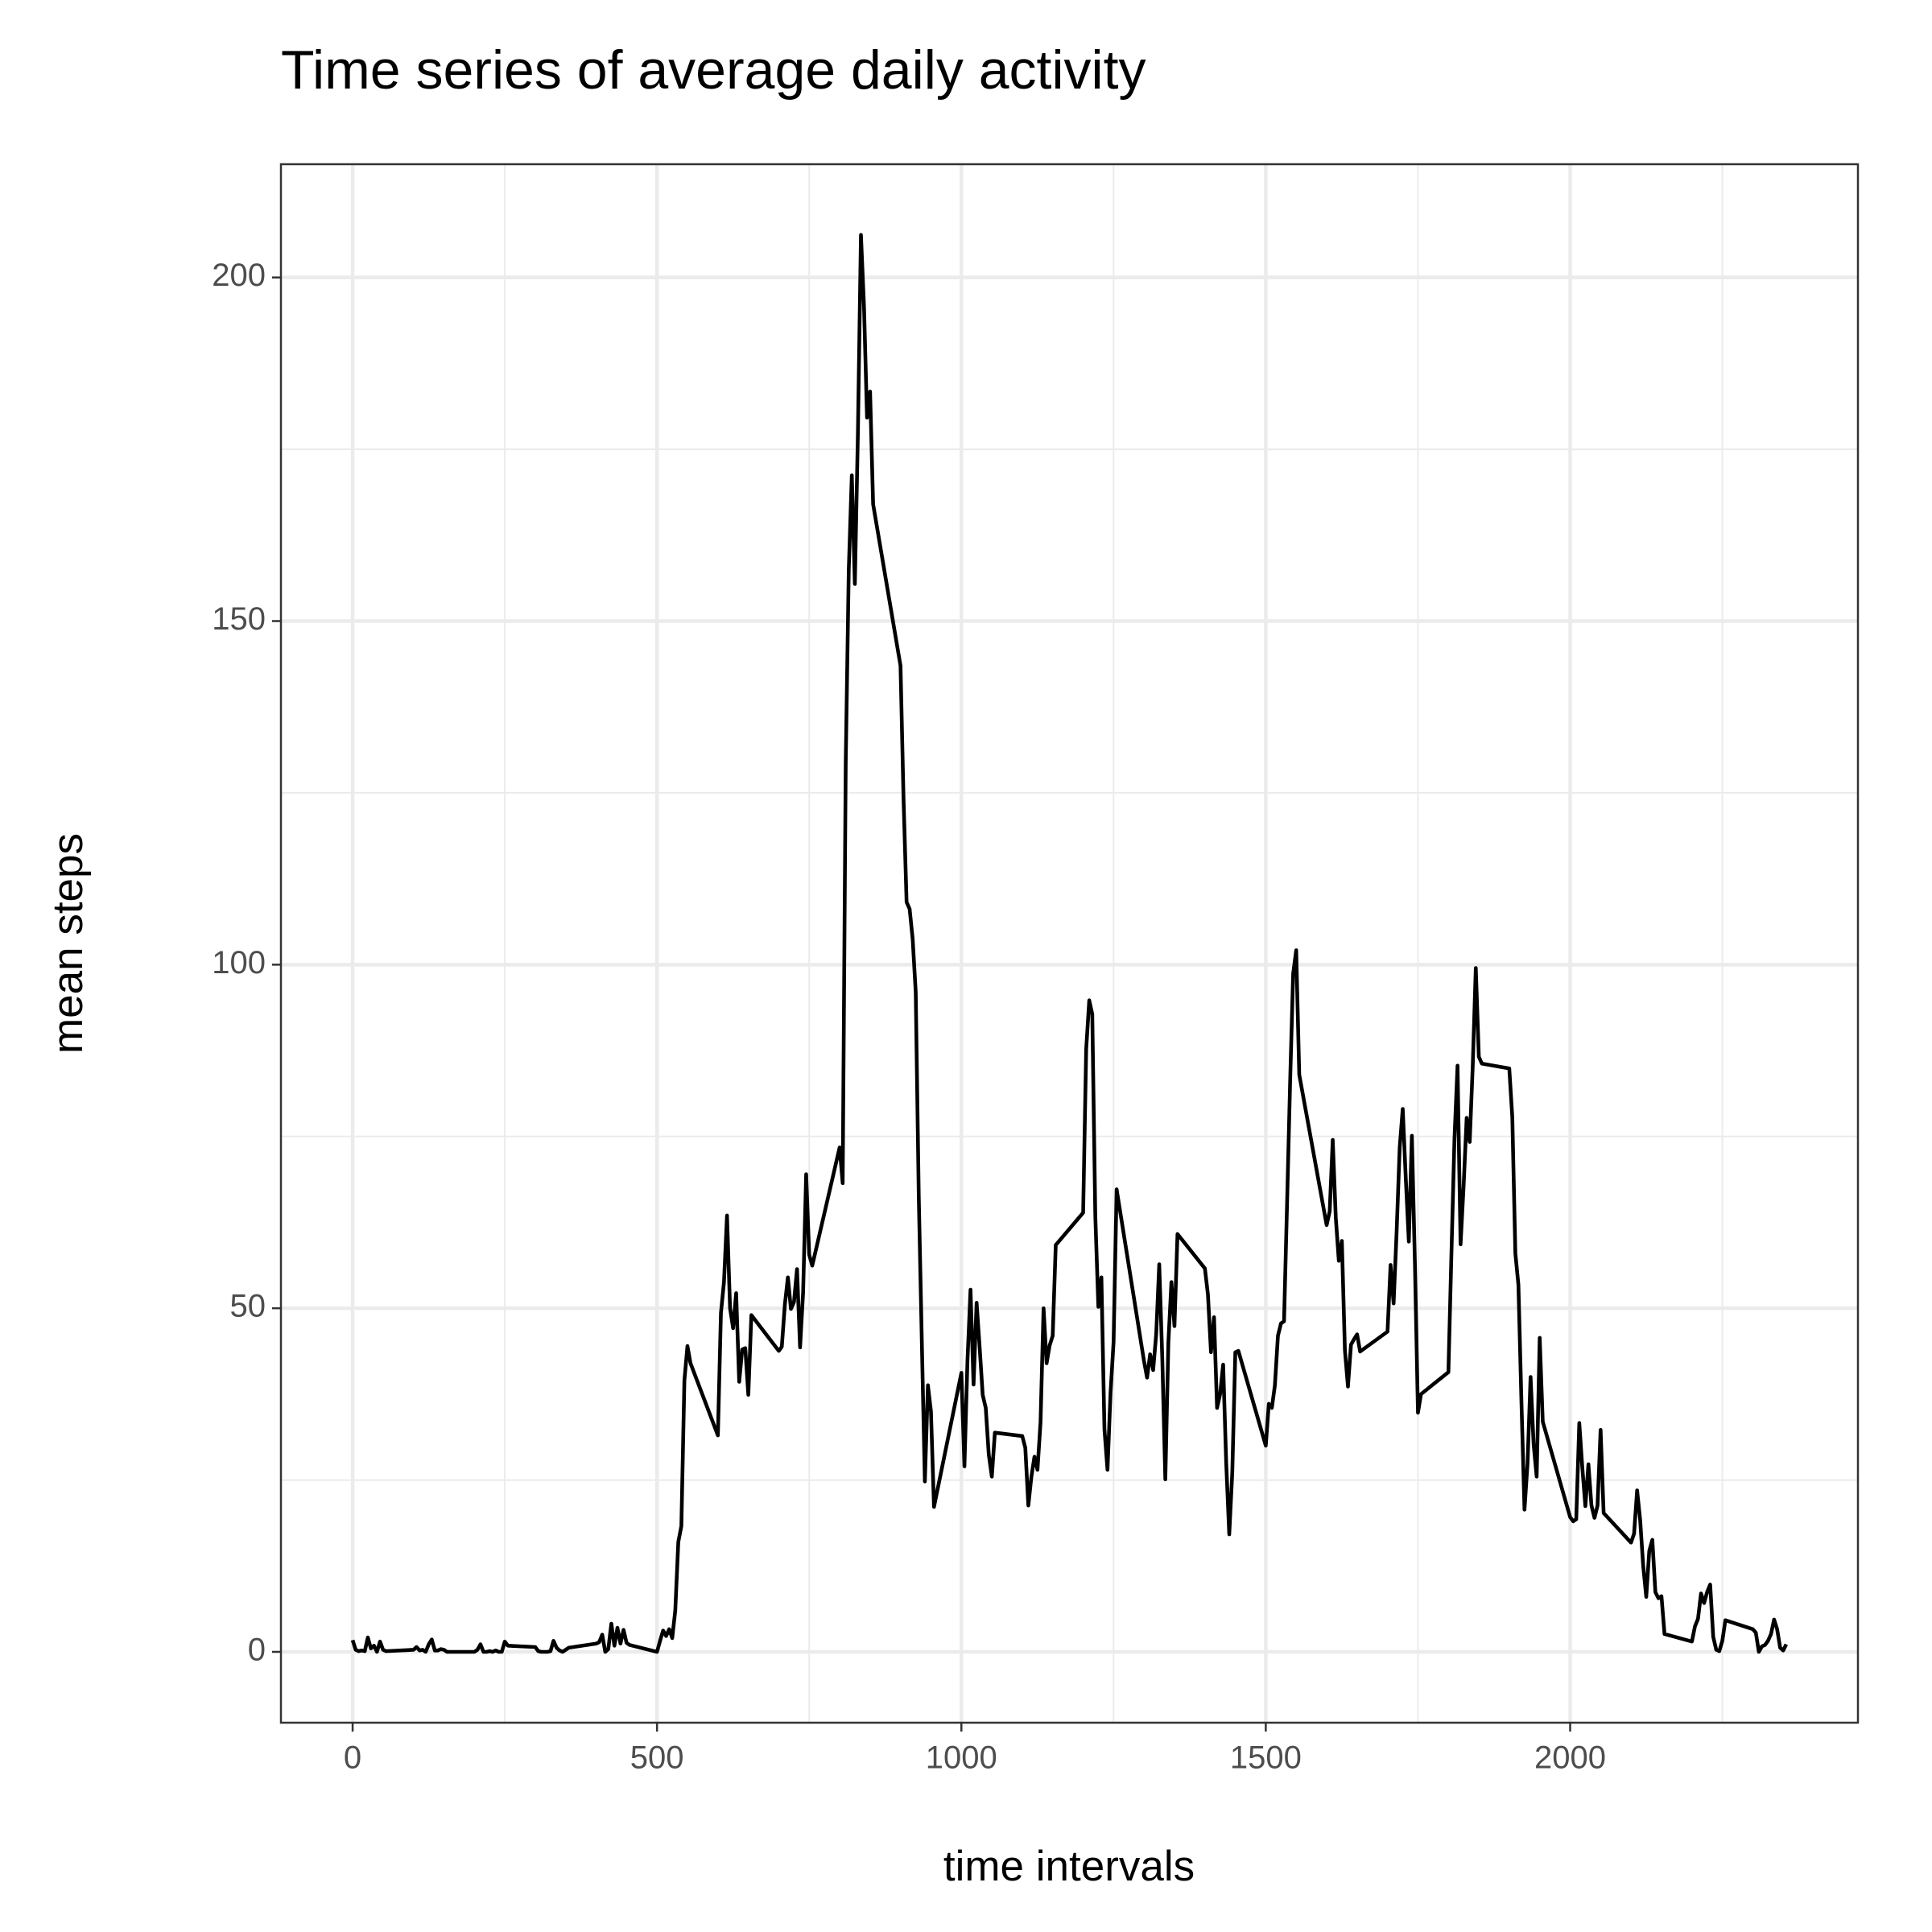 This screenshot has height=1932, width=1932. Describe the element at coordinates (239, 275) in the screenshot. I see `y-tick-label: 200` at that location.